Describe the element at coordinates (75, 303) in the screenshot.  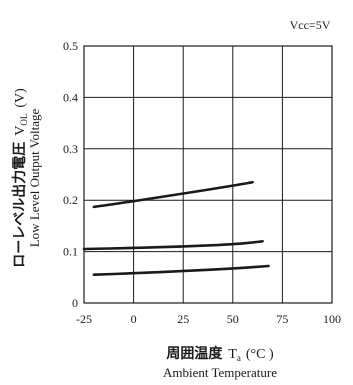
I see `y-tick-label: 0` at that location.